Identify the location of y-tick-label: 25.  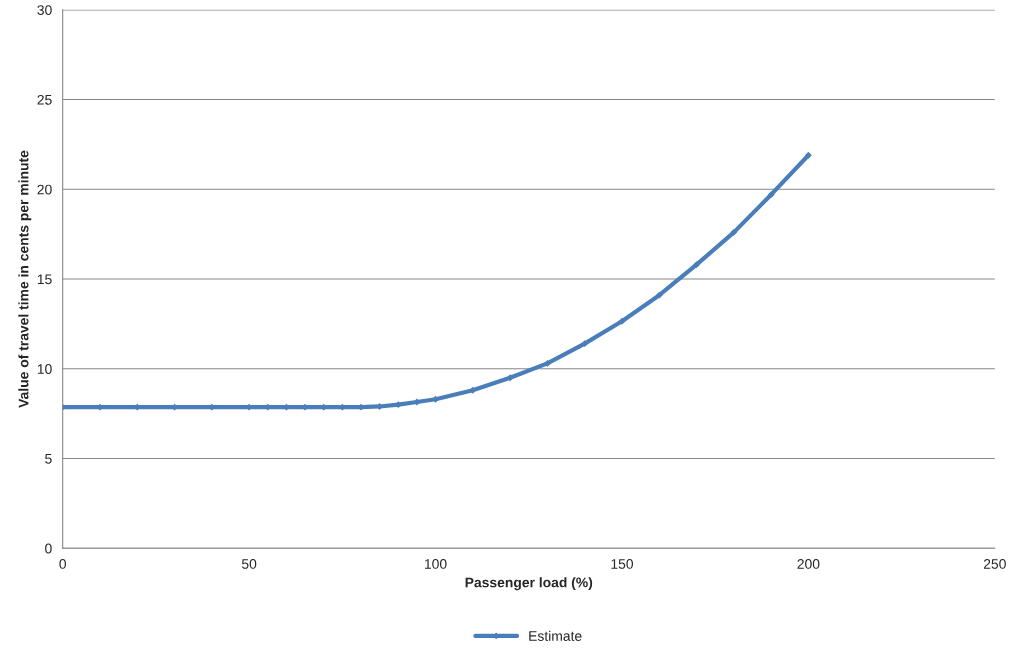
(44, 99).